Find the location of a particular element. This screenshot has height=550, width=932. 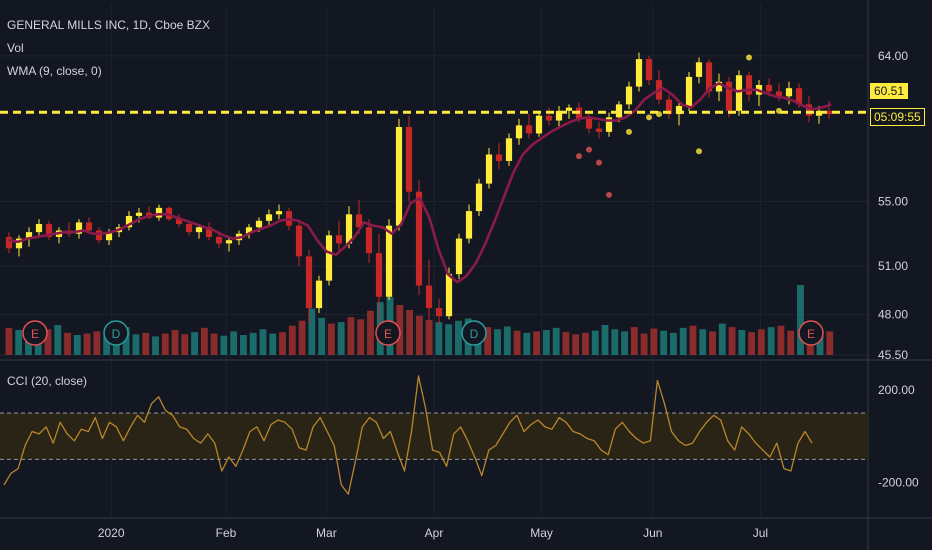

cci-indicator-label: CCI (20, close) is located at coordinates (47, 381).